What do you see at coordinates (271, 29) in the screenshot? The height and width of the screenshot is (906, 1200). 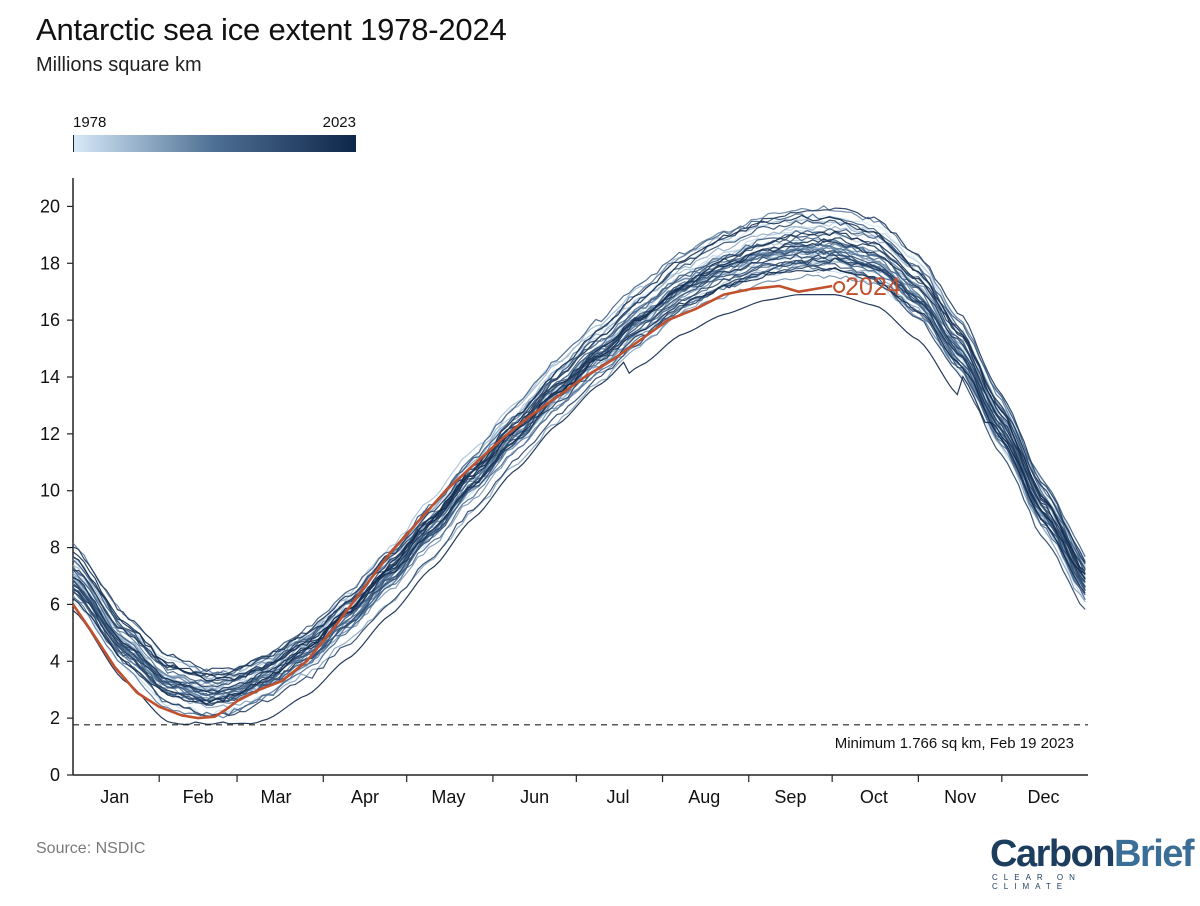 I see `chart-title: Antarctic sea ice extent 1978-2024` at bounding box center [271, 29].